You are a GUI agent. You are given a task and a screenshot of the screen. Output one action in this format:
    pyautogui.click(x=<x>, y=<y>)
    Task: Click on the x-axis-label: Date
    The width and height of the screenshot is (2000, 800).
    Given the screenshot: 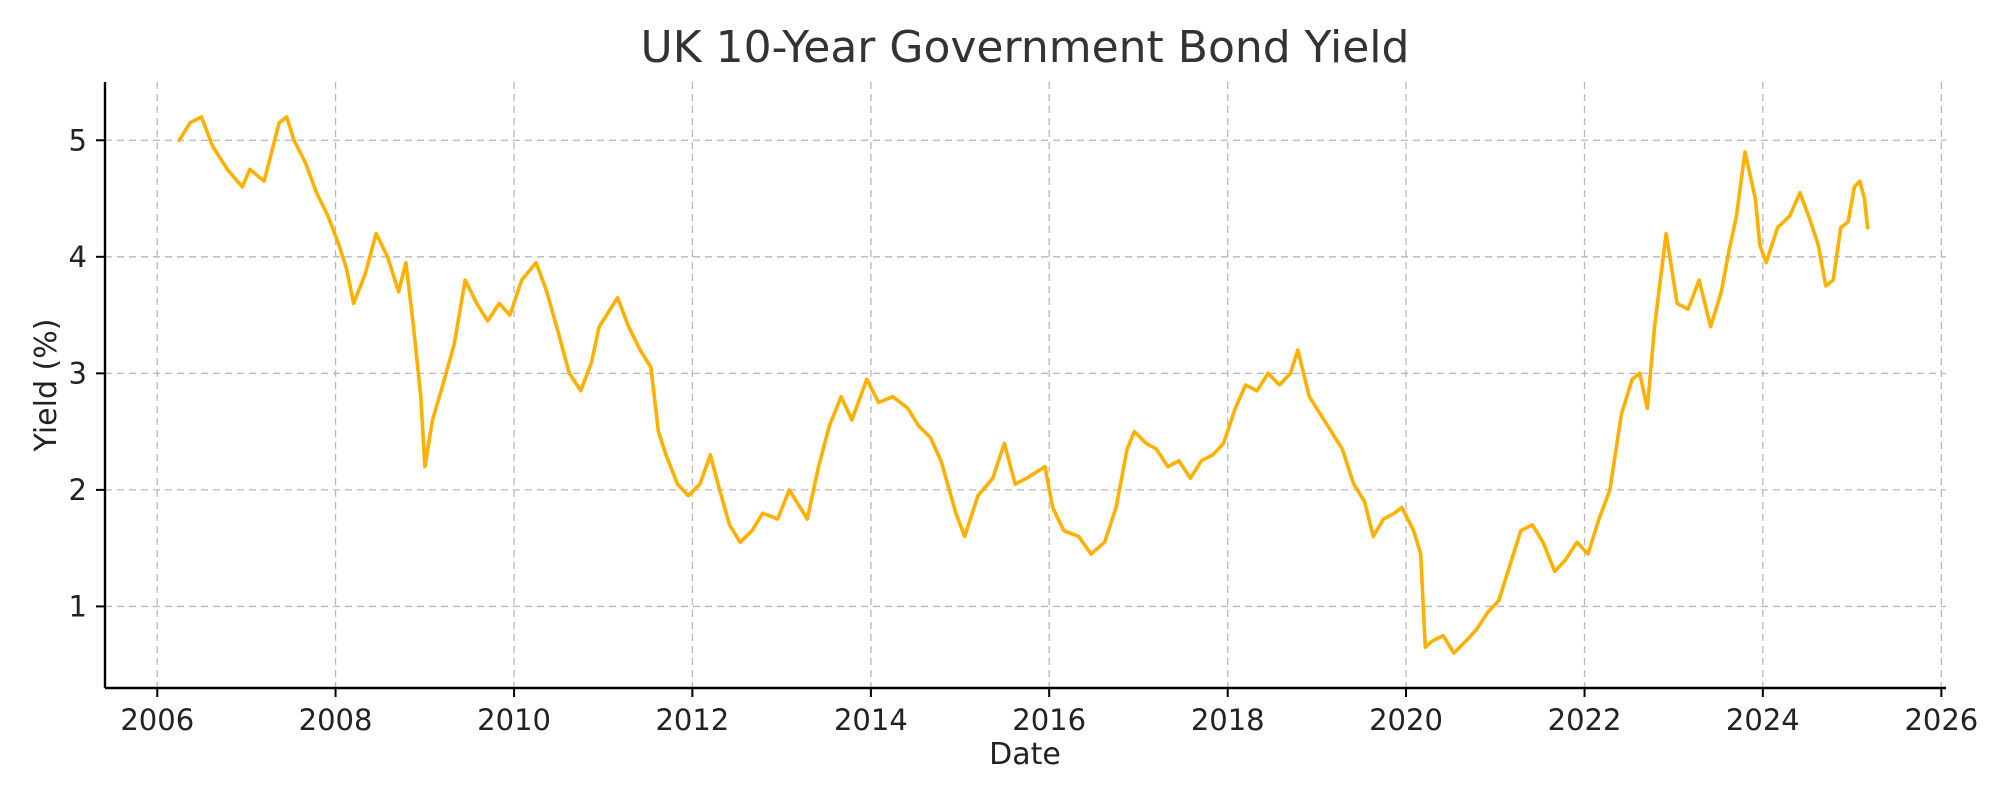 What is the action you would take?
    pyautogui.click(x=1025, y=754)
    